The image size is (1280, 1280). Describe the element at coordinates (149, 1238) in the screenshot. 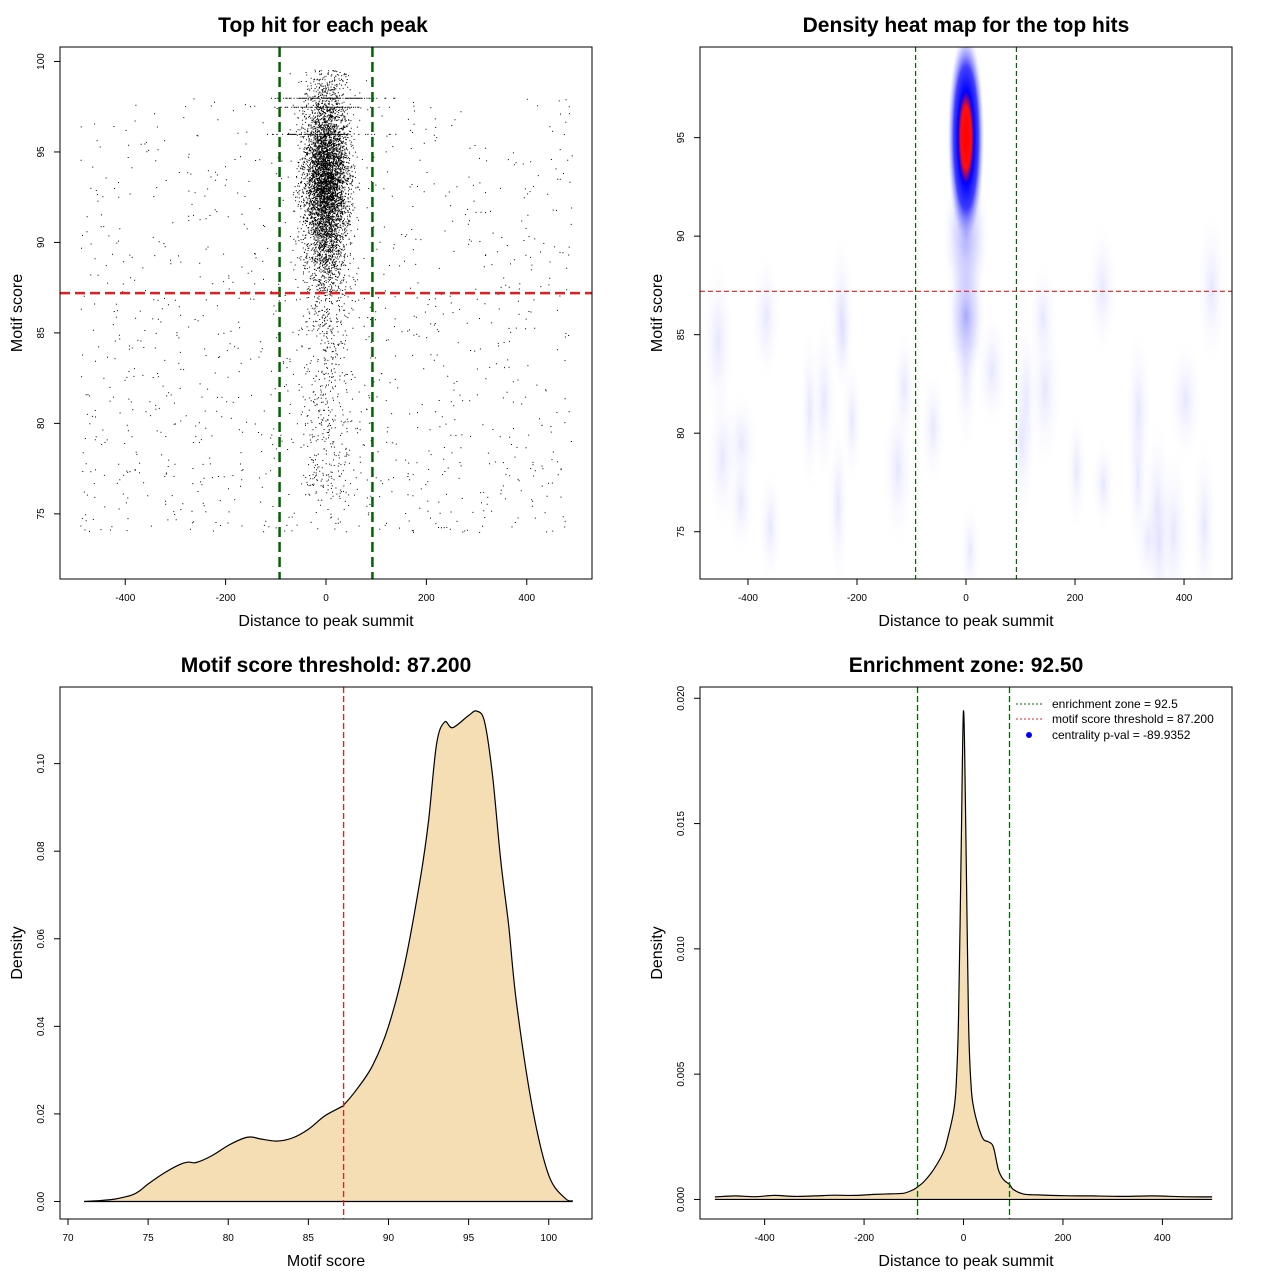

I see `x-tick-label: 75` at that location.